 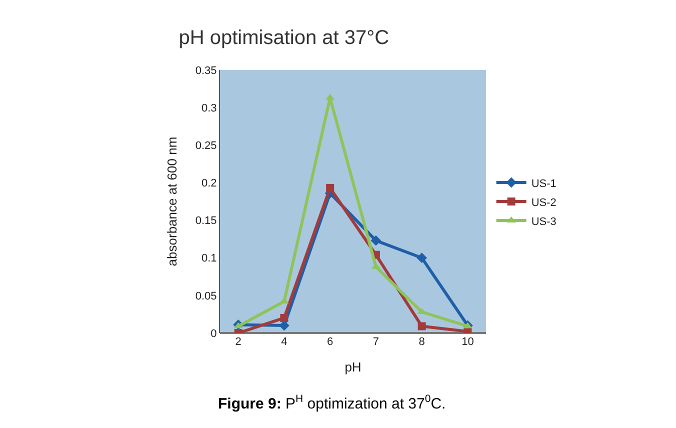 I want to click on x-axis-title: pH, so click(x=353, y=367).